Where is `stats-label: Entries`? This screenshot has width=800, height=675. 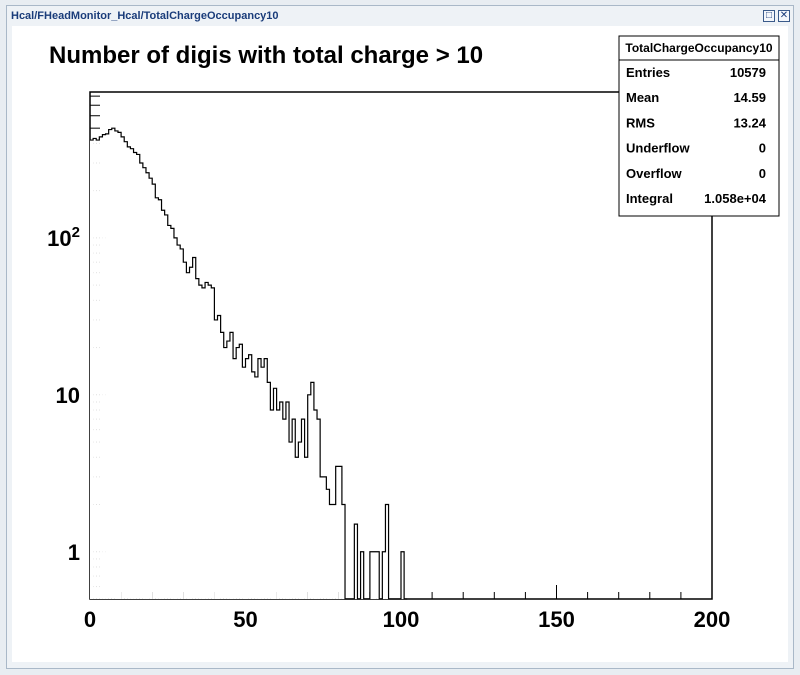
stats-label: Entries is located at coordinates (648, 72).